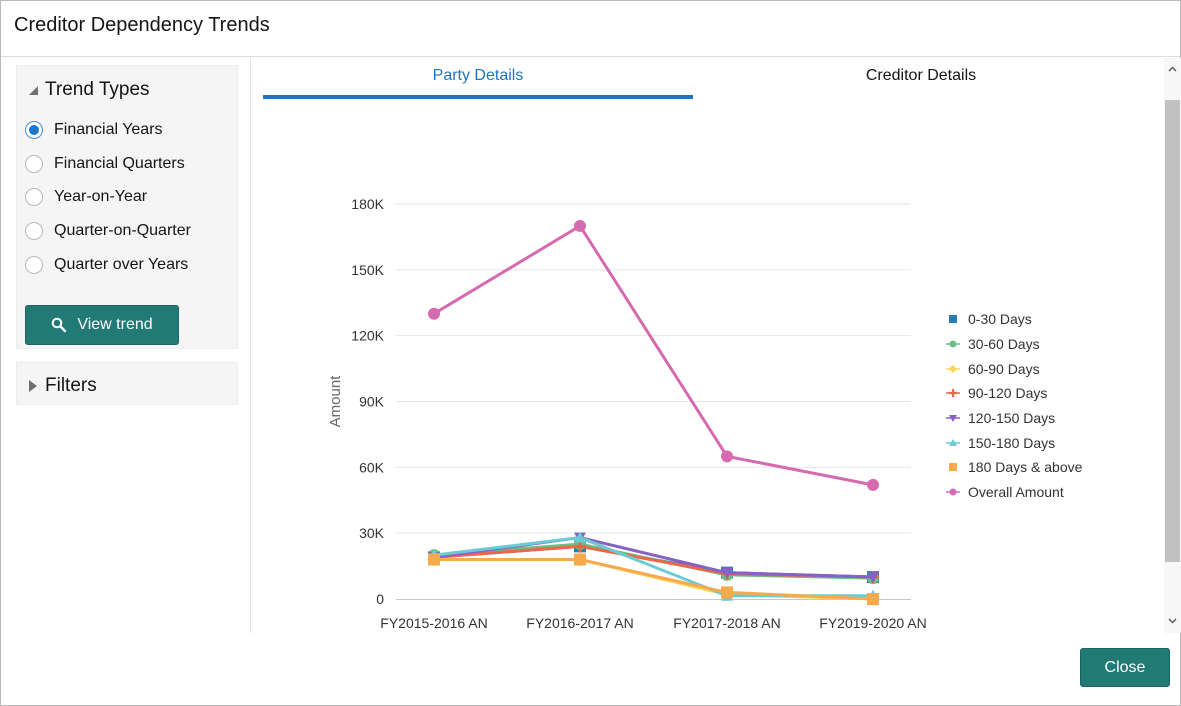 This screenshot has width=1181, height=706. I want to click on legend-item: 30-60 Days, so click(1014, 344).